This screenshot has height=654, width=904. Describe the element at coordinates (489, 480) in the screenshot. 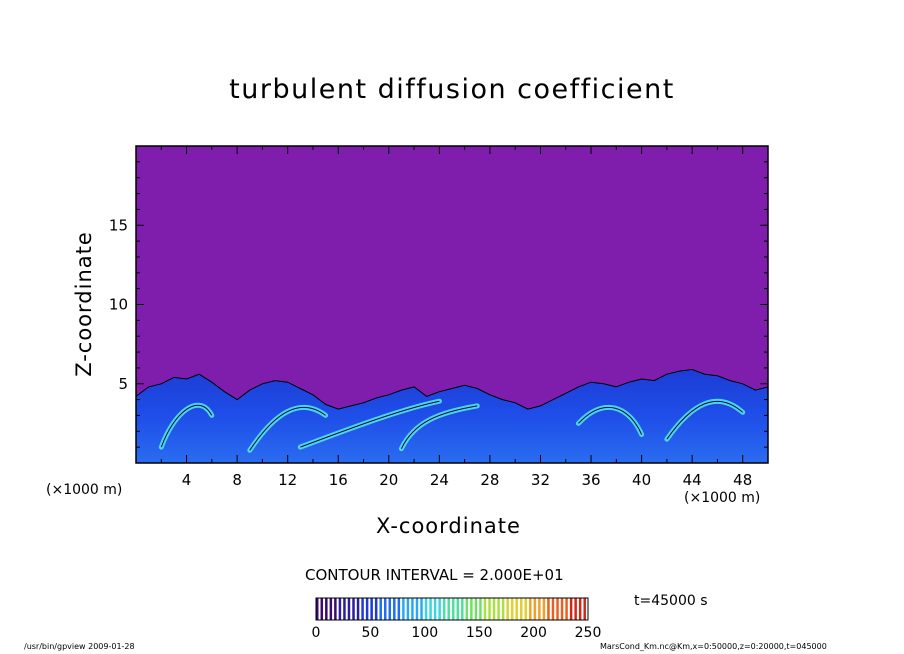

I see `x-tick-label-28: 28` at that location.